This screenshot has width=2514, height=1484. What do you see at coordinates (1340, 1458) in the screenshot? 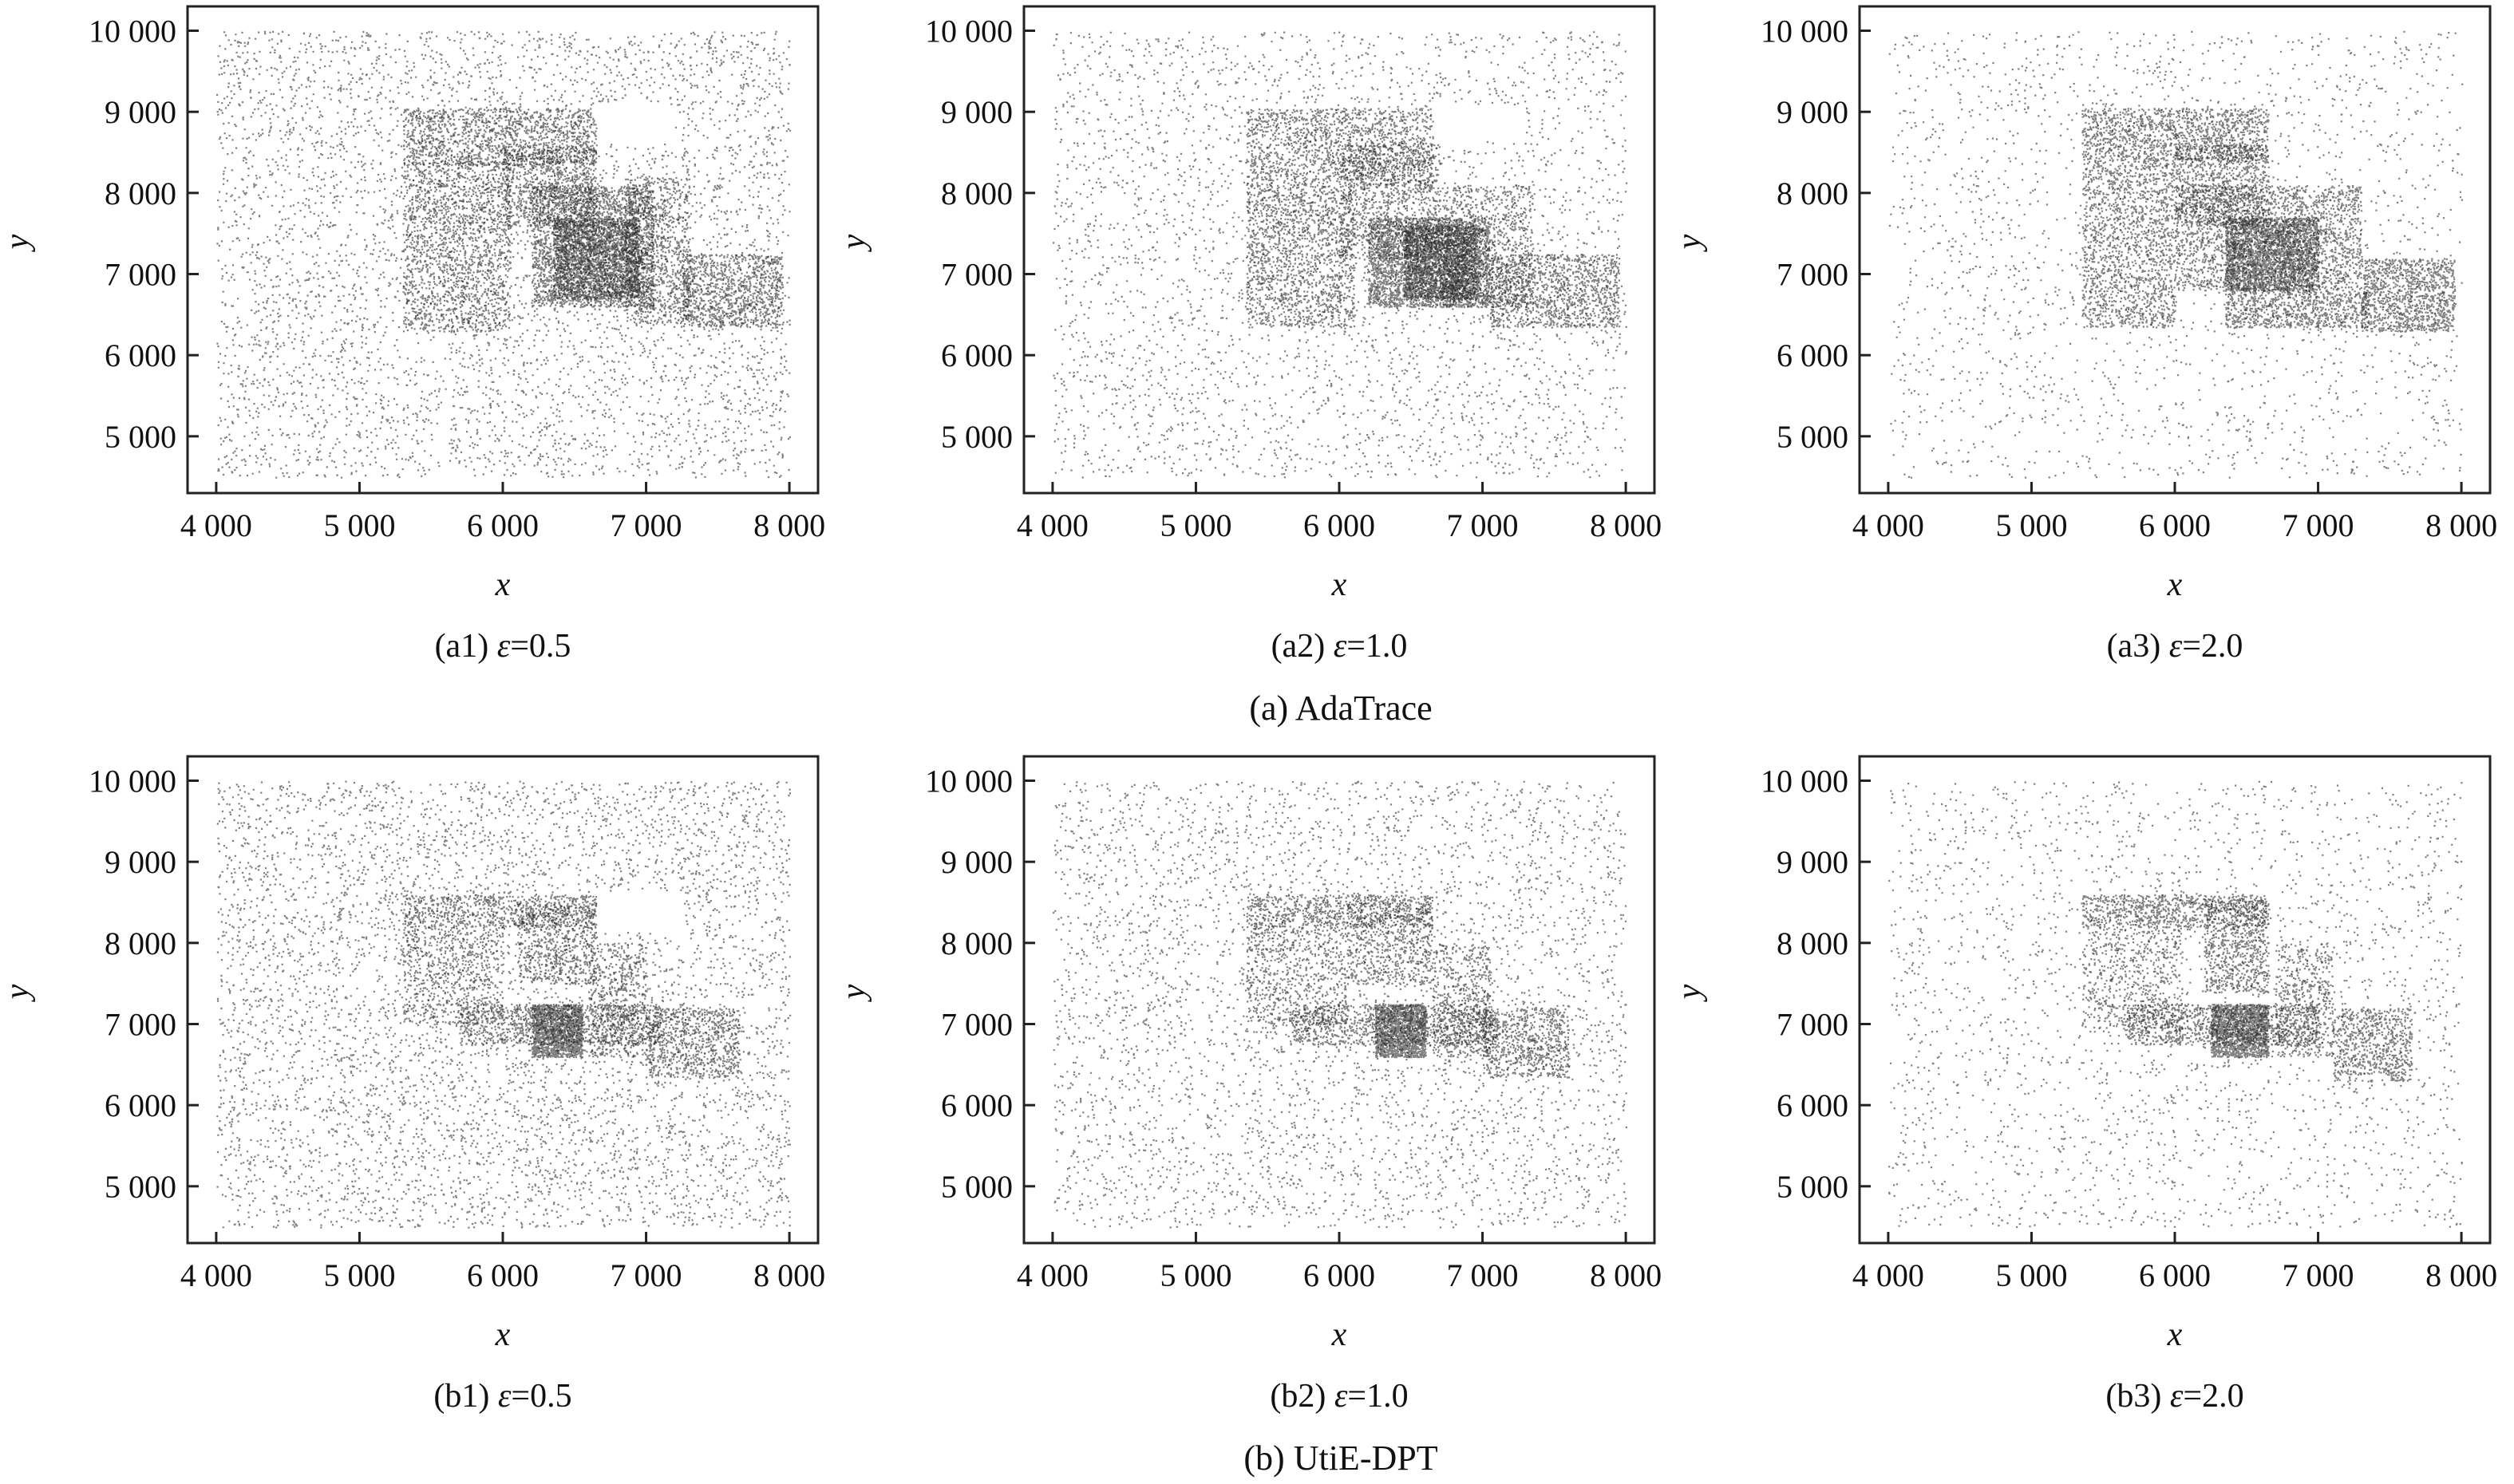
I see `group-caption-b: (b) UtiE-DPT` at bounding box center [1340, 1458].